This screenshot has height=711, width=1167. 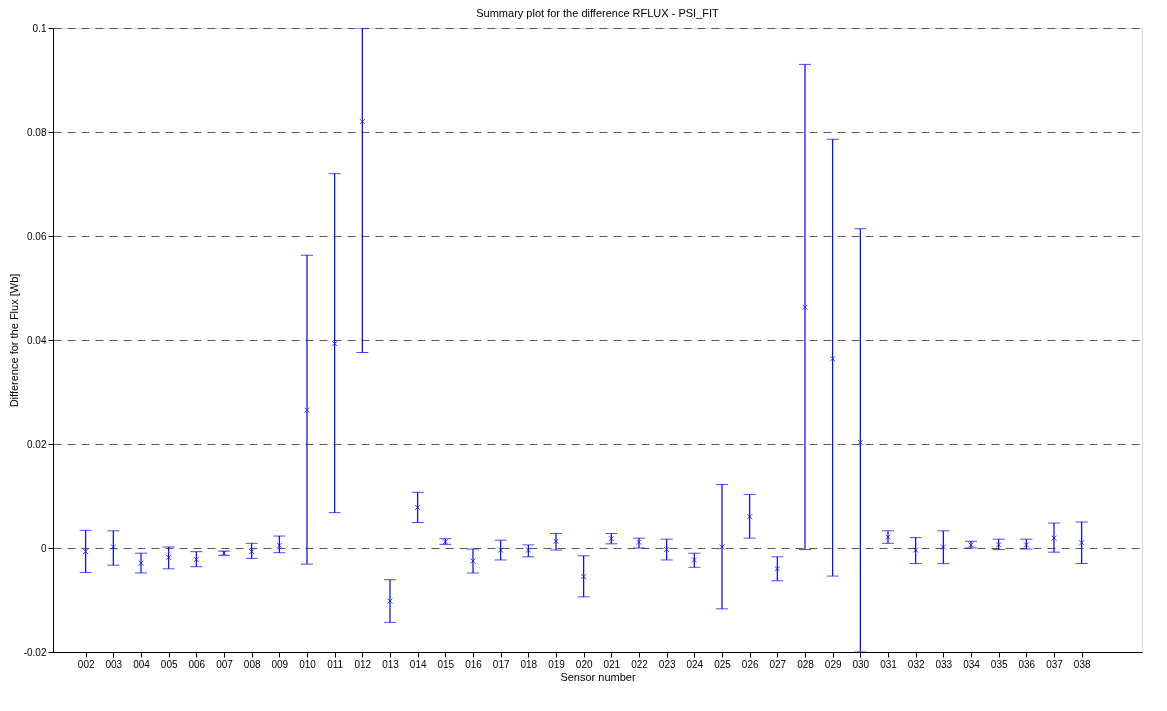 I want to click on x-tick-label: 022, so click(x=640, y=664).